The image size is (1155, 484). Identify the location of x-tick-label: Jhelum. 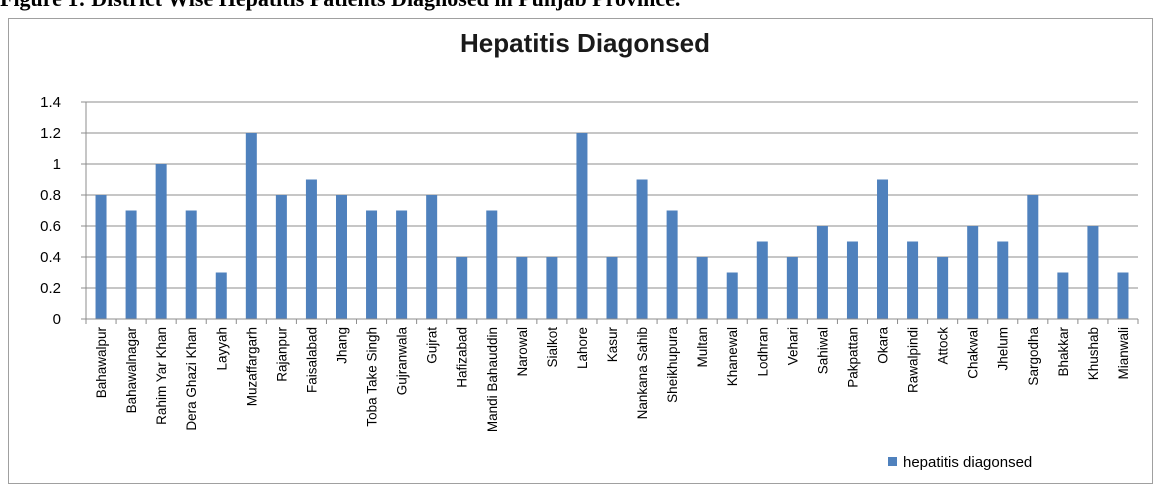
(1003, 349).